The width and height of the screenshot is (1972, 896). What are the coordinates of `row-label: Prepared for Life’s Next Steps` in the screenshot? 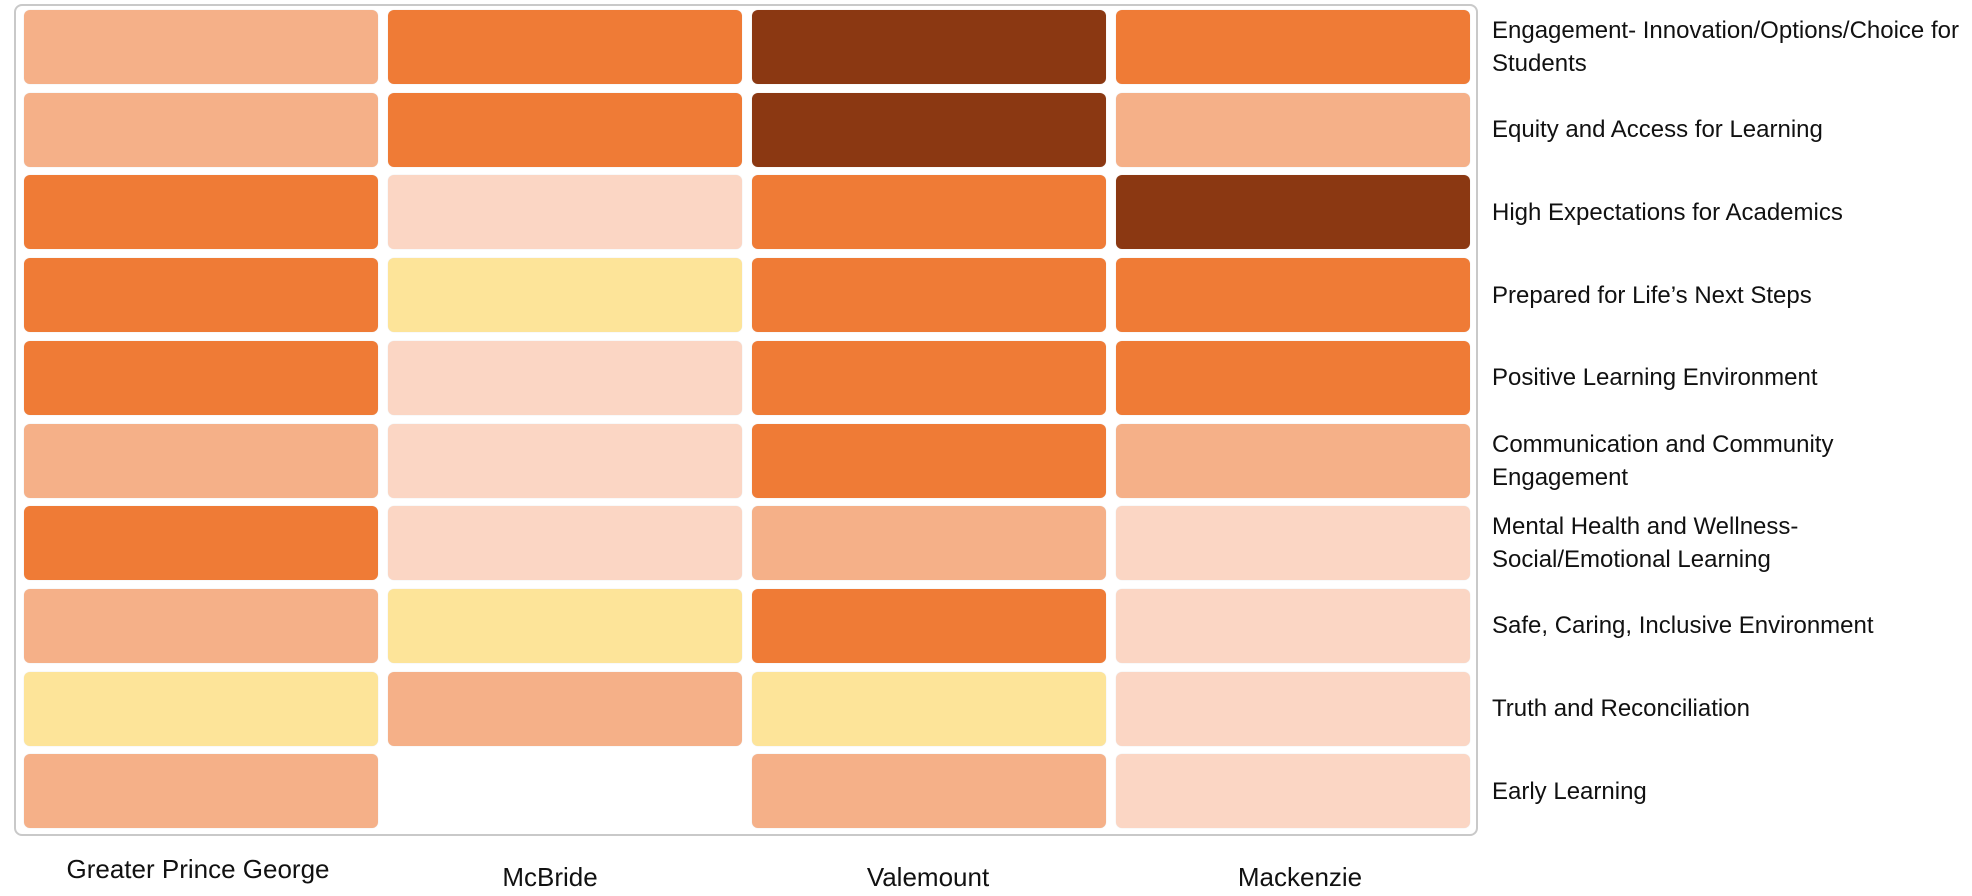 It's located at (1652, 295).